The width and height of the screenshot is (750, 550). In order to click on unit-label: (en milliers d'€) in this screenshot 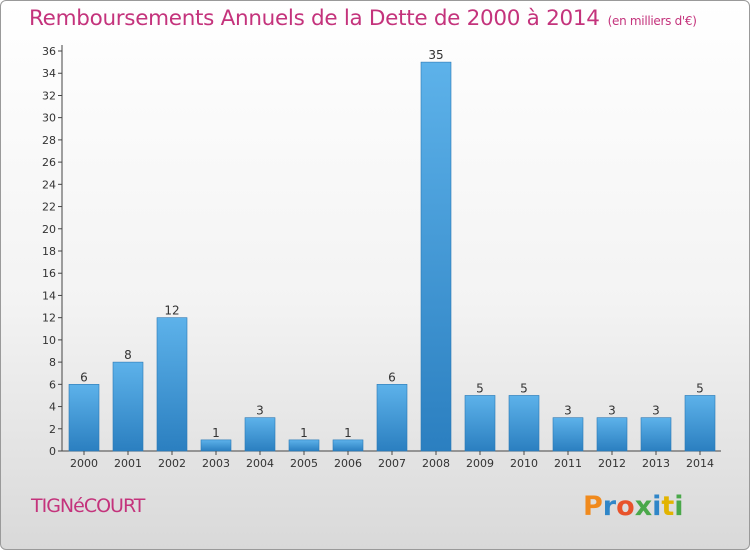, I will do `click(652, 21)`.